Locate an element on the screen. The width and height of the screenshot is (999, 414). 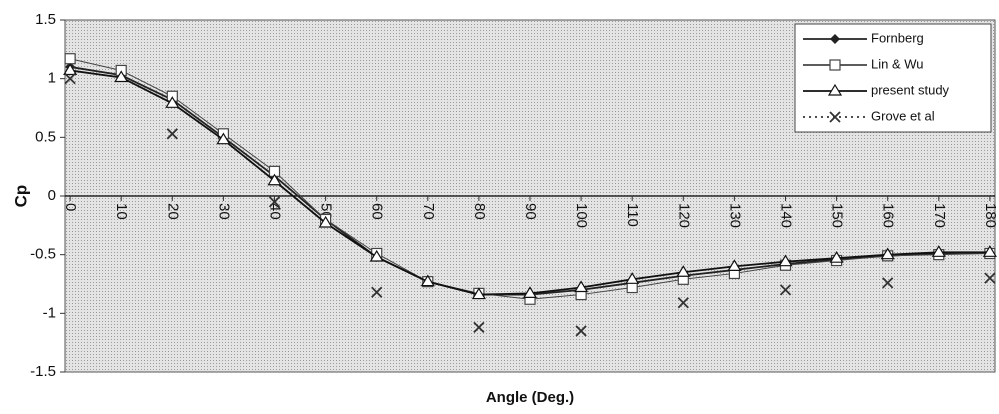
y-tick-label: -0.5 is located at coordinates (43, 254).